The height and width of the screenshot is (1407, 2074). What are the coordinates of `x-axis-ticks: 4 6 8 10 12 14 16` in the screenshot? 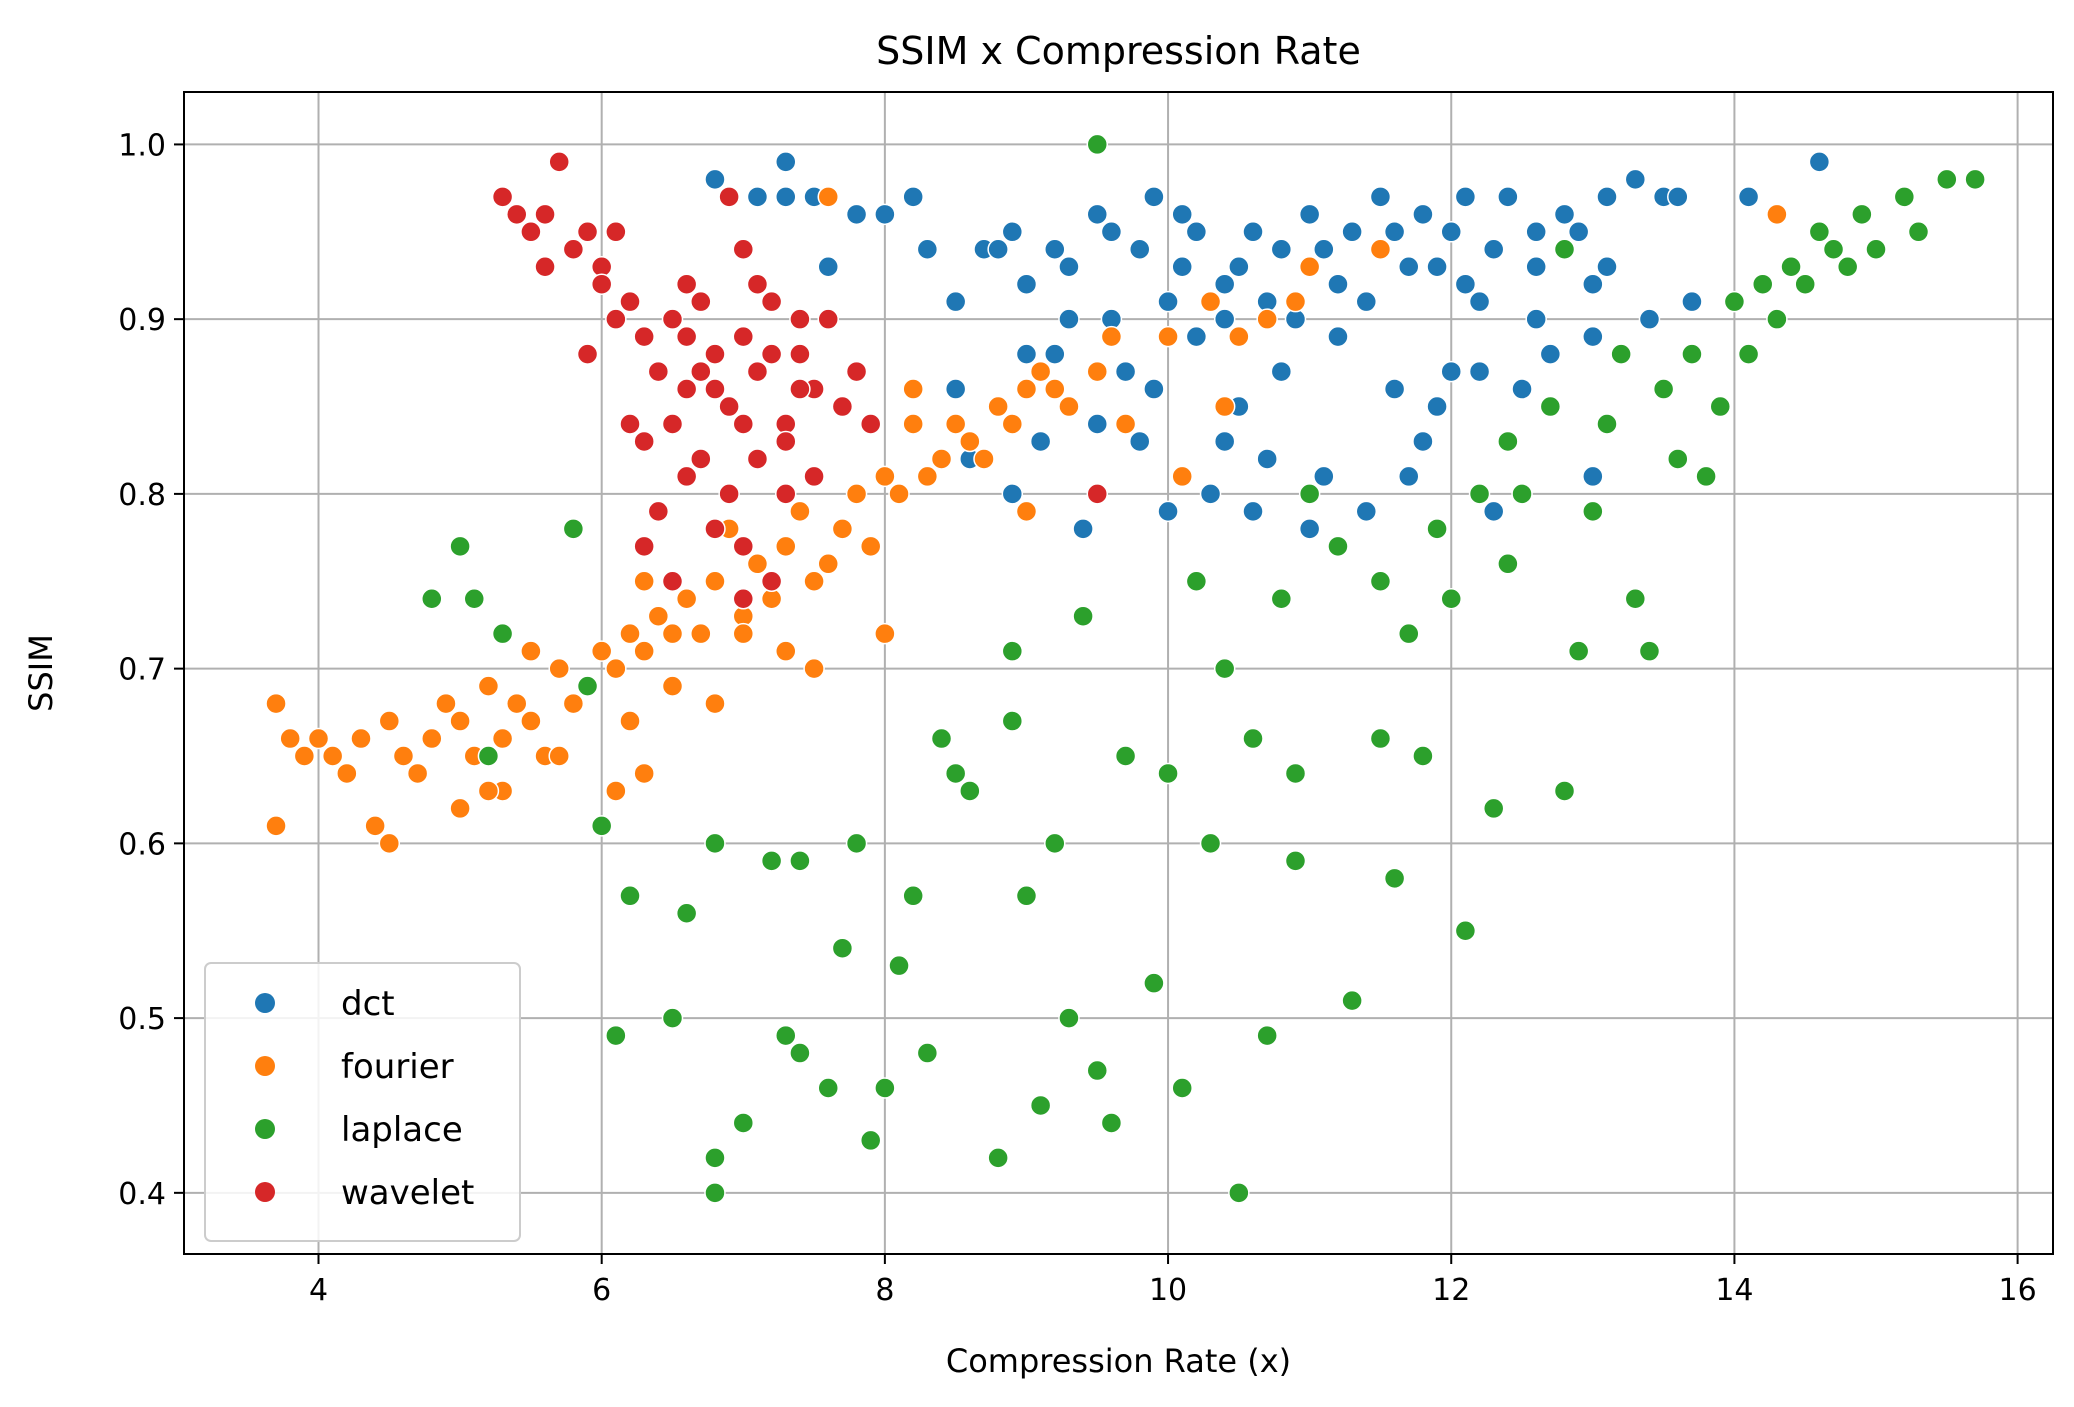 It's located at (1173, 1281).